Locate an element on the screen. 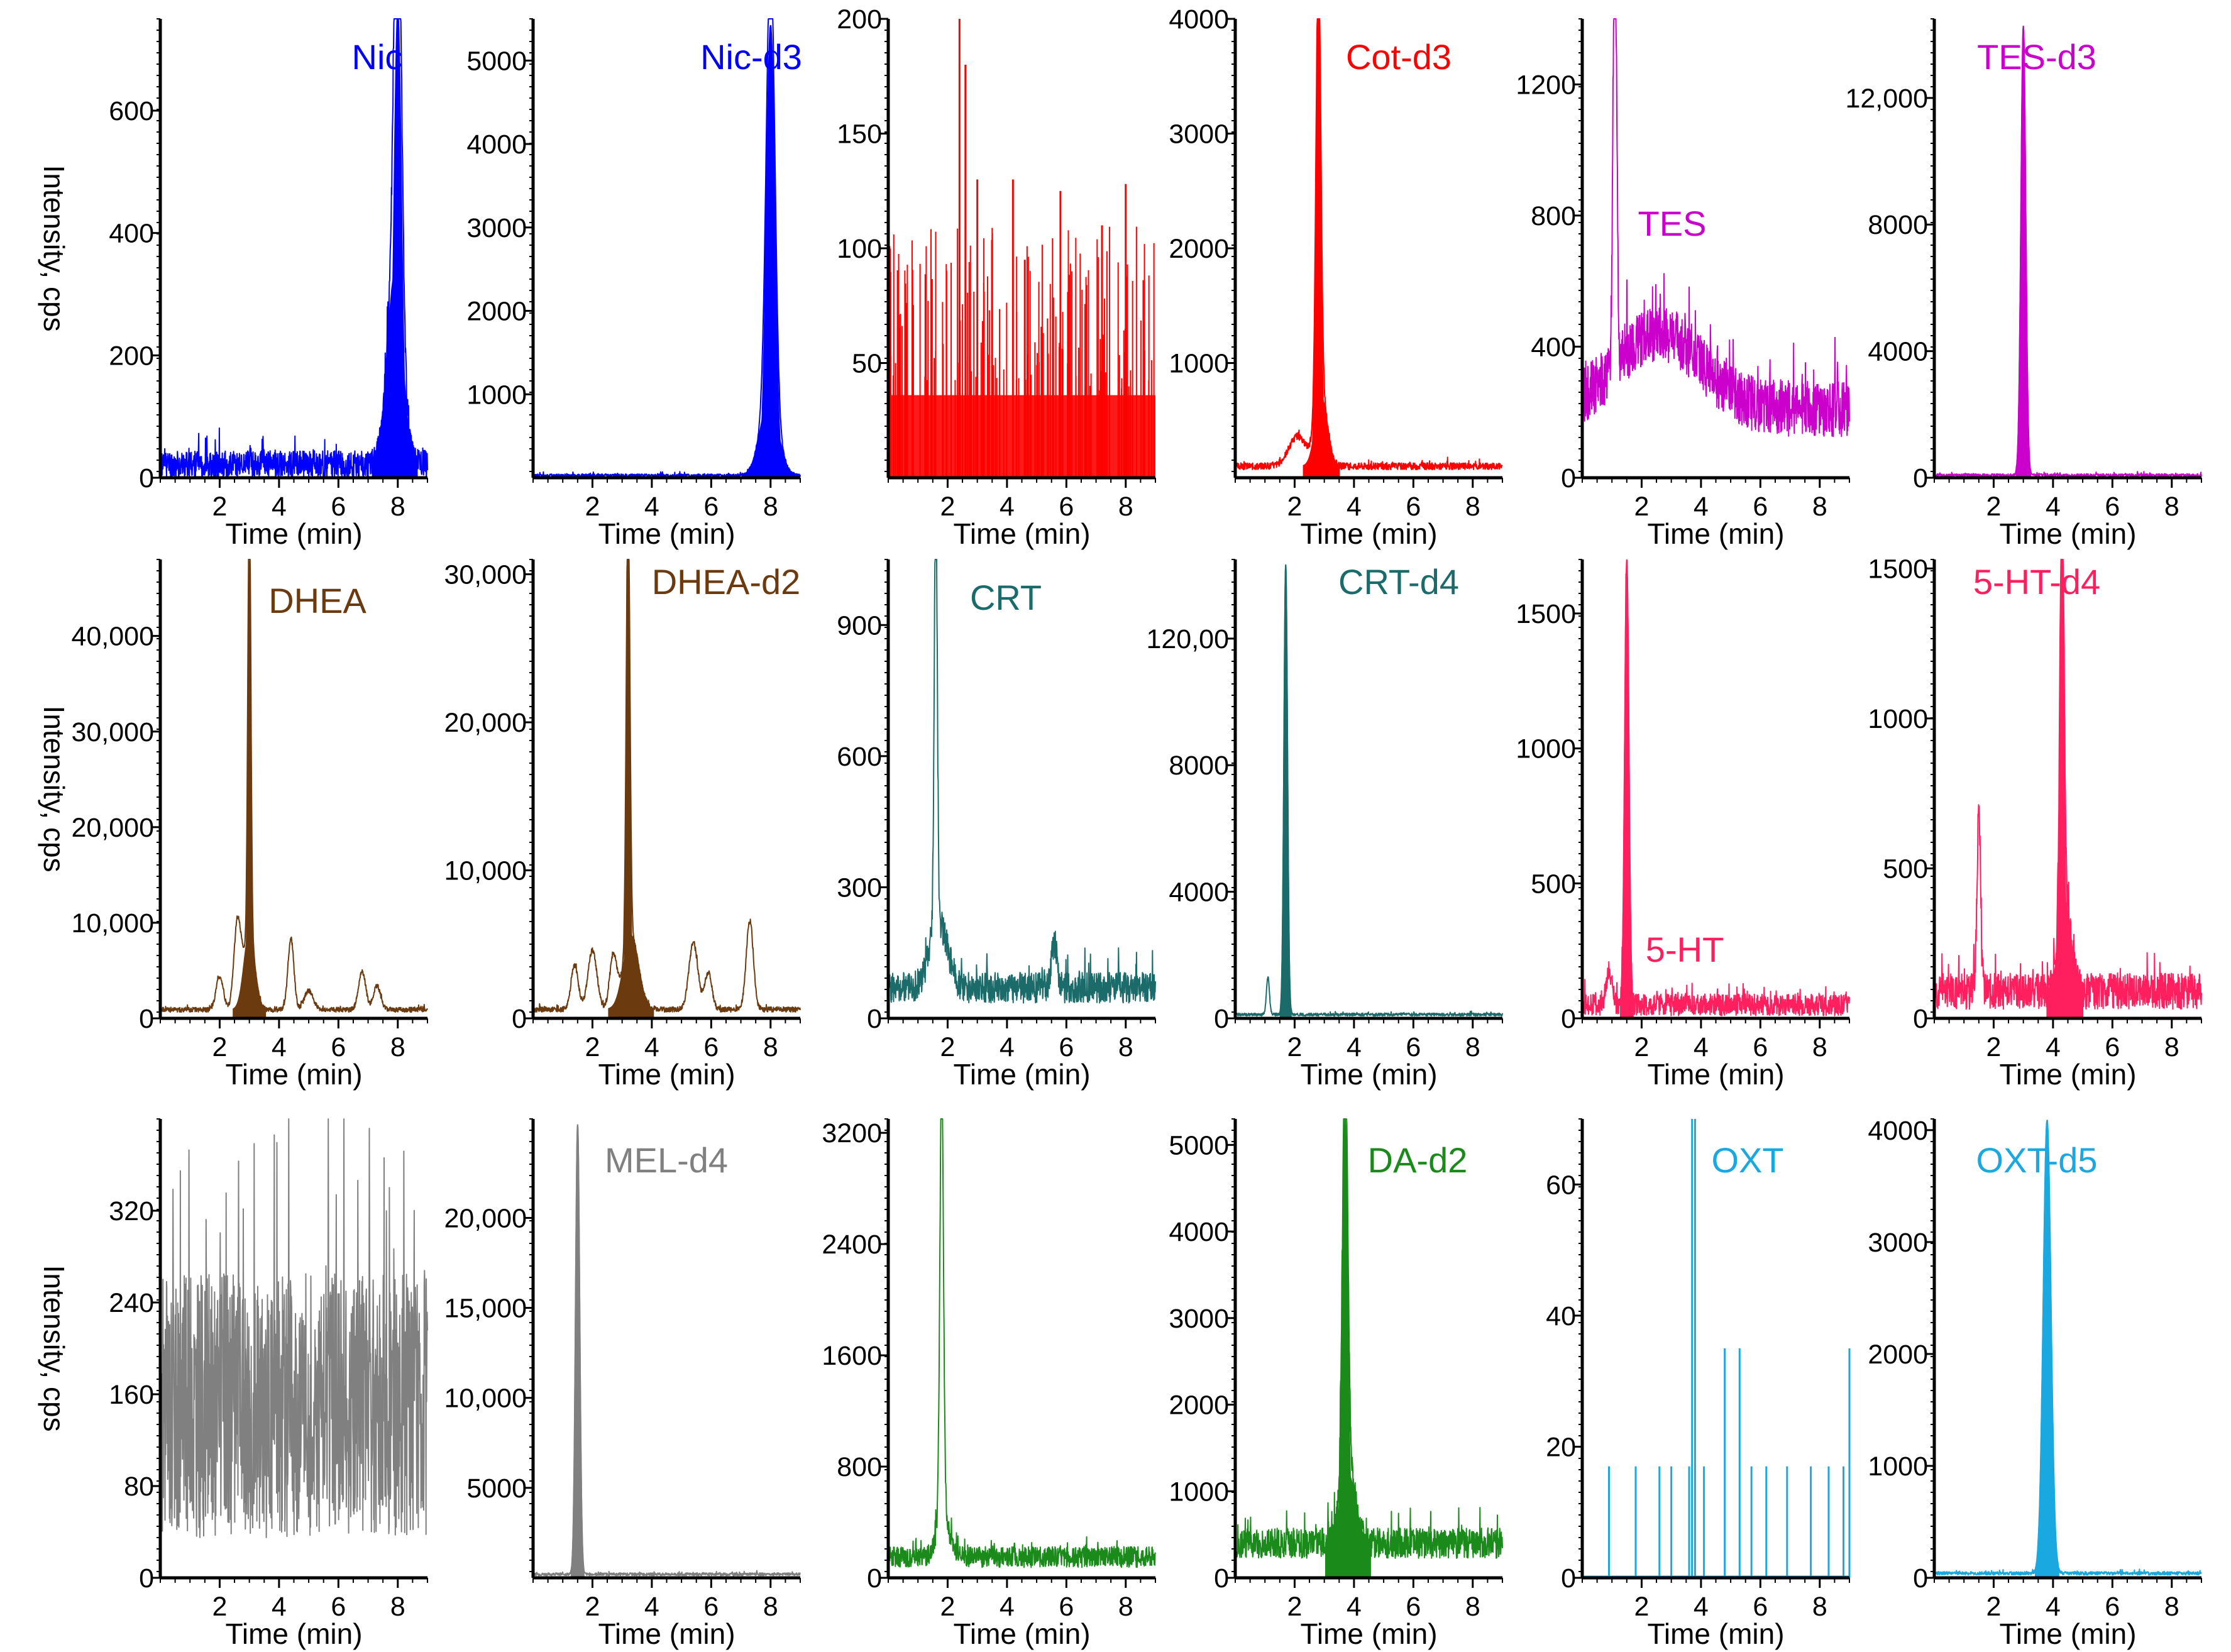 The width and height of the screenshot is (2231, 1652). analyte-label: OXT-d5 is located at coordinates (2037, 1160).